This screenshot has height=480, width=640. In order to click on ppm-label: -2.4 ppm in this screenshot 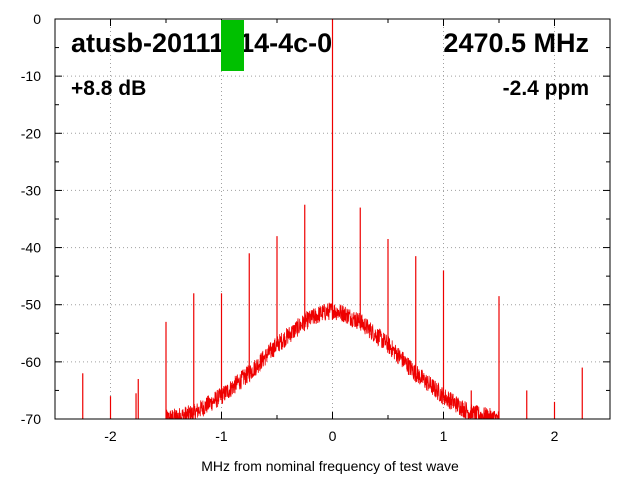, I will do `click(546, 88)`.